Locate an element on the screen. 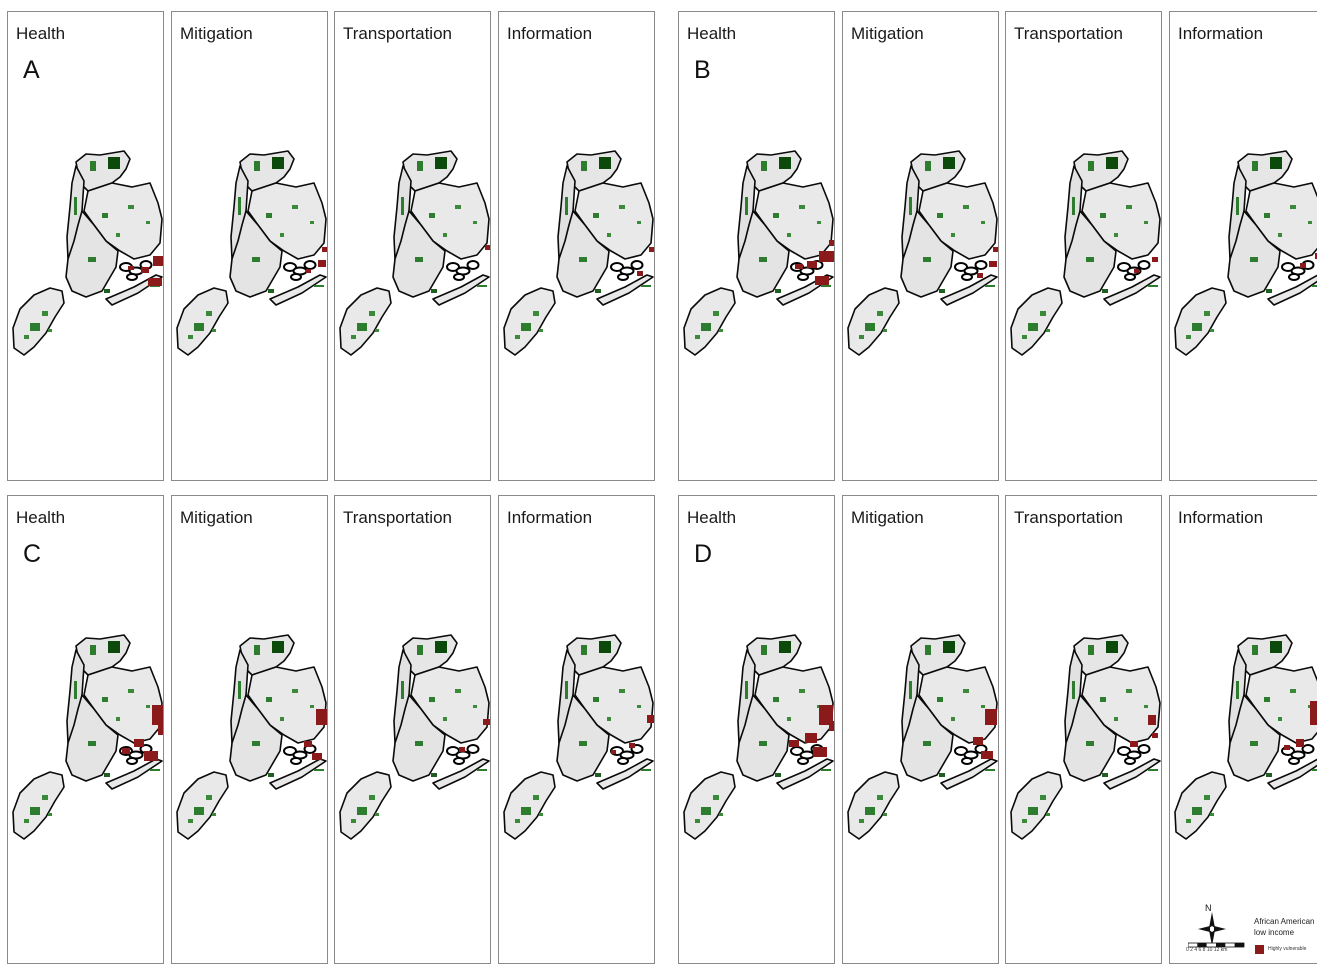 Image resolution: width=1317 pixels, height=964 pixels. north-arrow-icon is located at coordinates (1212, 929).